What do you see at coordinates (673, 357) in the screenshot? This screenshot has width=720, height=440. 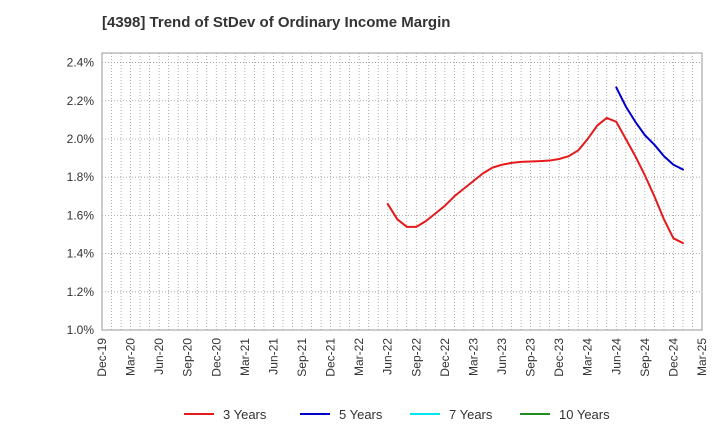 I see `x-tick-label: Dec-24` at bounding box center [673, 357].